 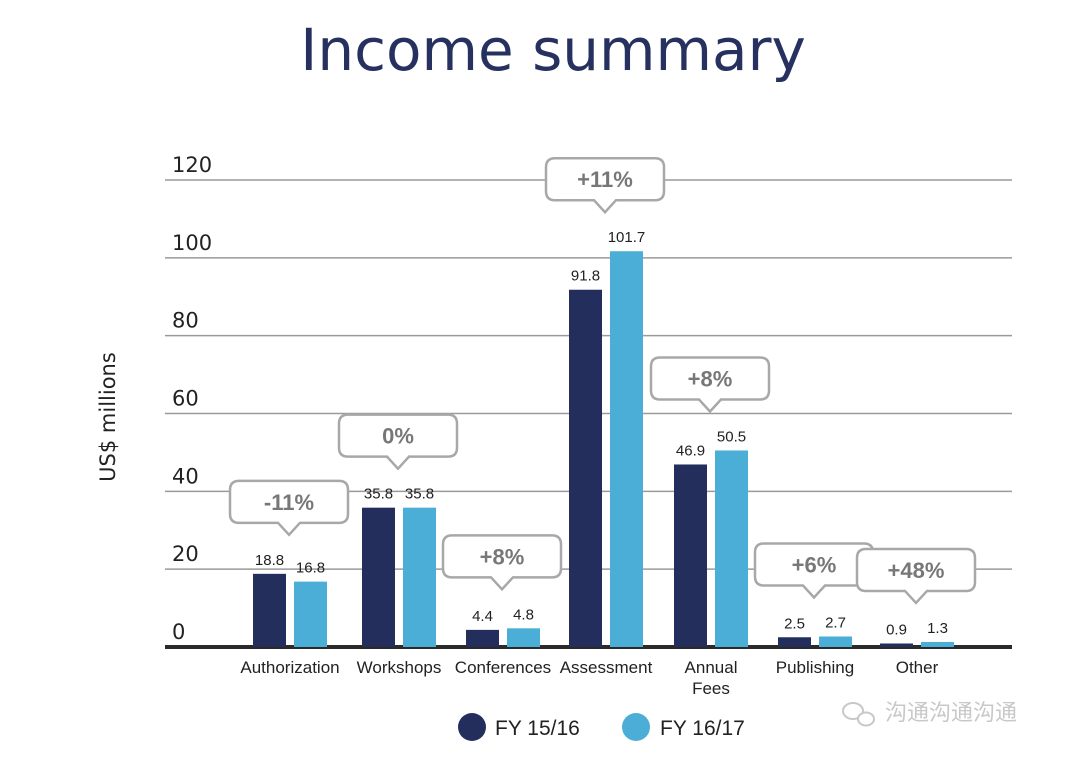 I want to click on x-category-label: Workshops, so click(x=399, y=667).